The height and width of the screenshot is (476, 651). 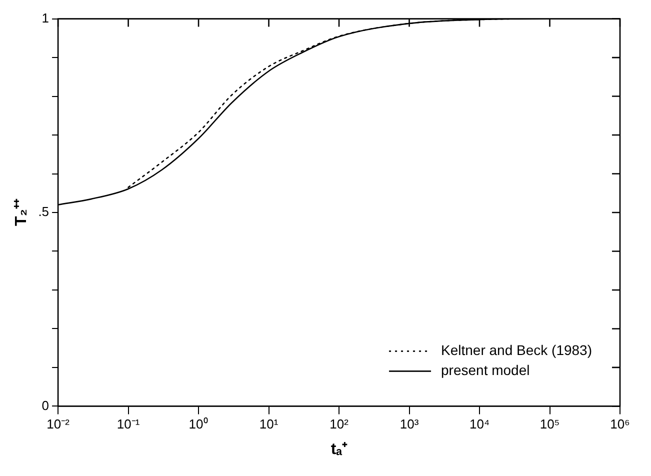 I want to click on legend-label: Keltner and Beck (1983), so click(x=516, y=350).